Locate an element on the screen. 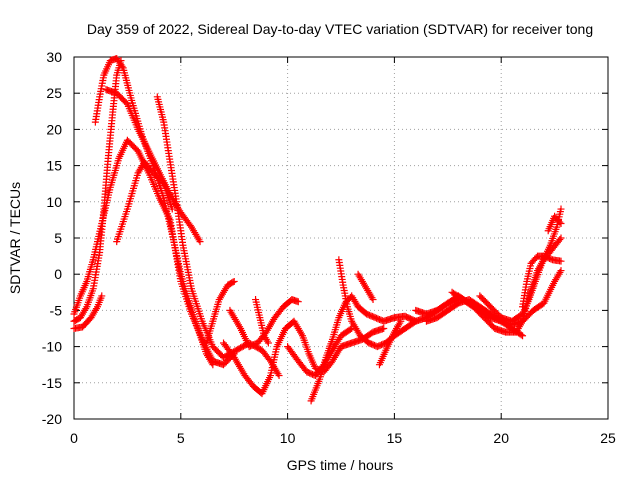 The width and height of the screenshot is (640, 480). y-tick-label: -5 is located at coordinates (56, 310).